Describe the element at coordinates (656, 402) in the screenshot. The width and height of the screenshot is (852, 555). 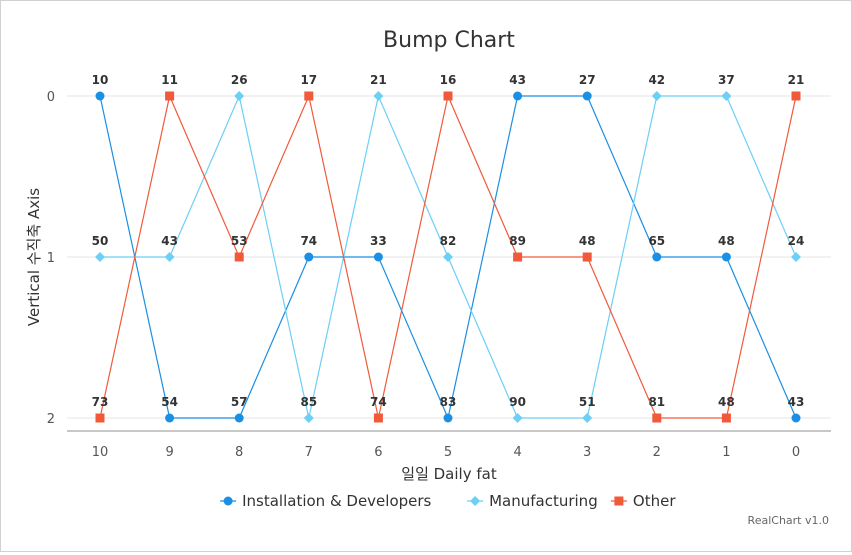
I see `data-label: 81` at that location.